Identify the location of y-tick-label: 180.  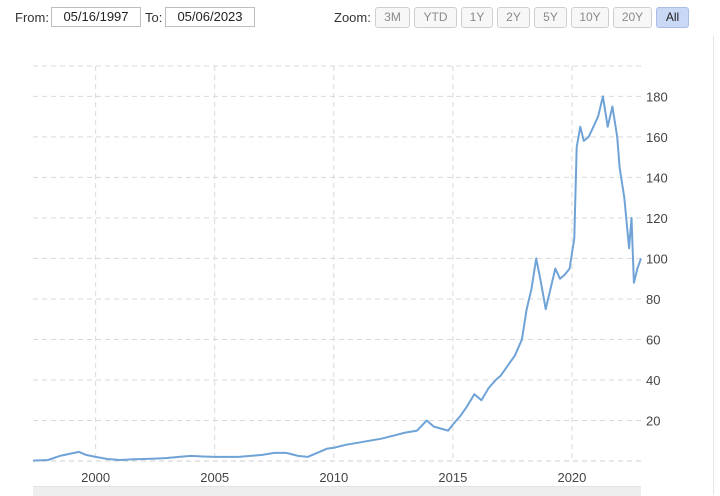
(657, 96).